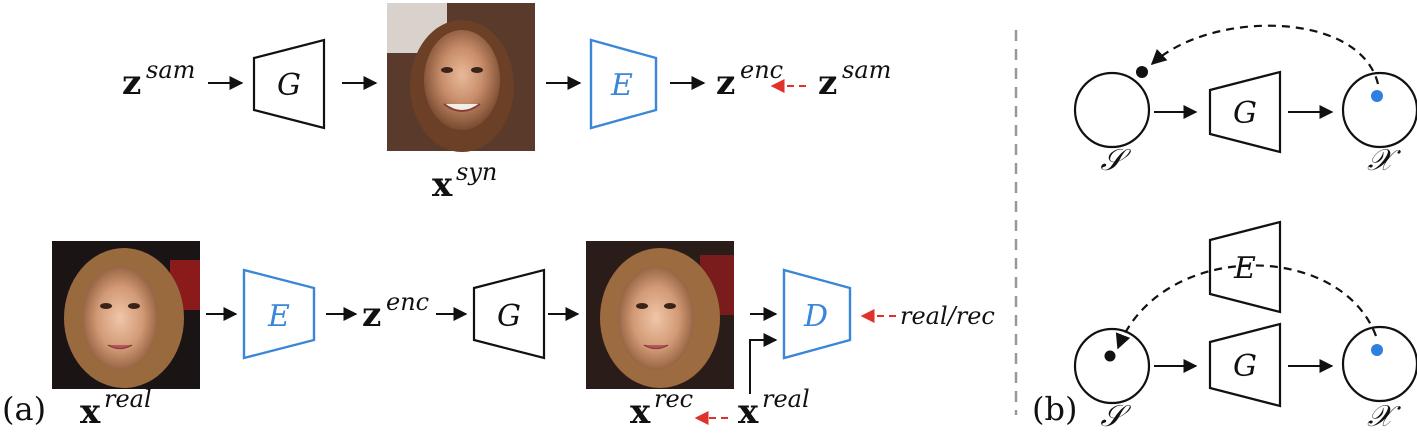 This screenshot has height=433, width=1417. I want to click on zenc-sup-row2: enc, so click(407, 302).